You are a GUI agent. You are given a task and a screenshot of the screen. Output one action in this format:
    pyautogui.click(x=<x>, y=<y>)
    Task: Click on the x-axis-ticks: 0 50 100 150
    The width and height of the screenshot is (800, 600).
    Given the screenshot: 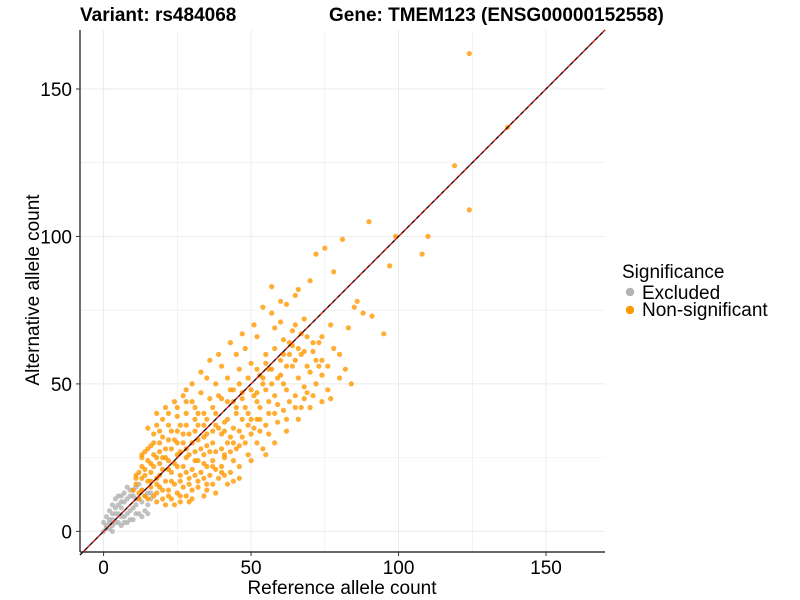 What is the action you would take?
    pyautogui.click(x=330, y=565)
    